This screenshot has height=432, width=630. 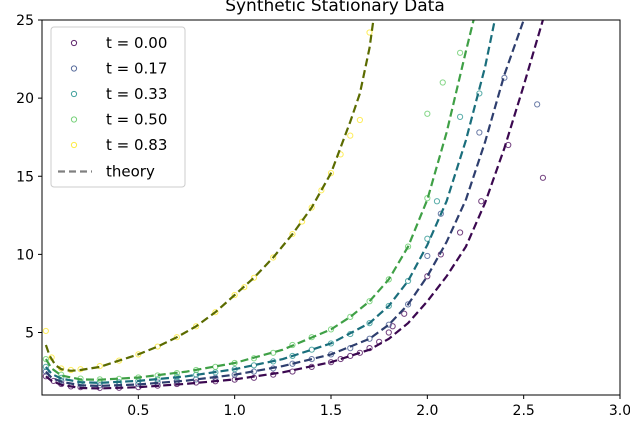 What do you see at coordinates (427, 411) in the screenshot?
I see `x-tick-label: 2.0` at bounding box center [427, 411].